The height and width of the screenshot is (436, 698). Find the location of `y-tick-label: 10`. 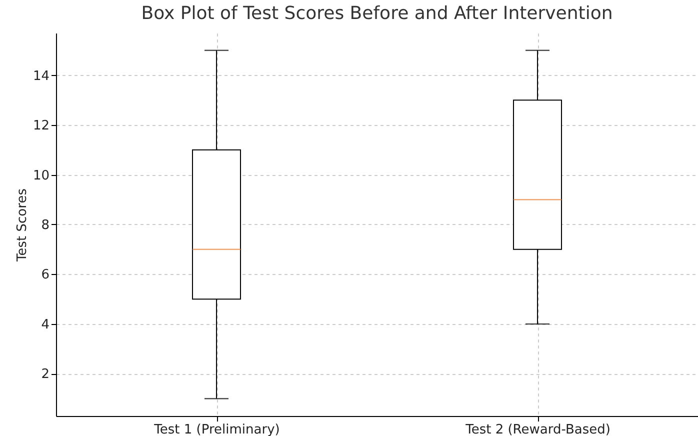

y-tick-label: 10 is located at coordinates (41, 176).